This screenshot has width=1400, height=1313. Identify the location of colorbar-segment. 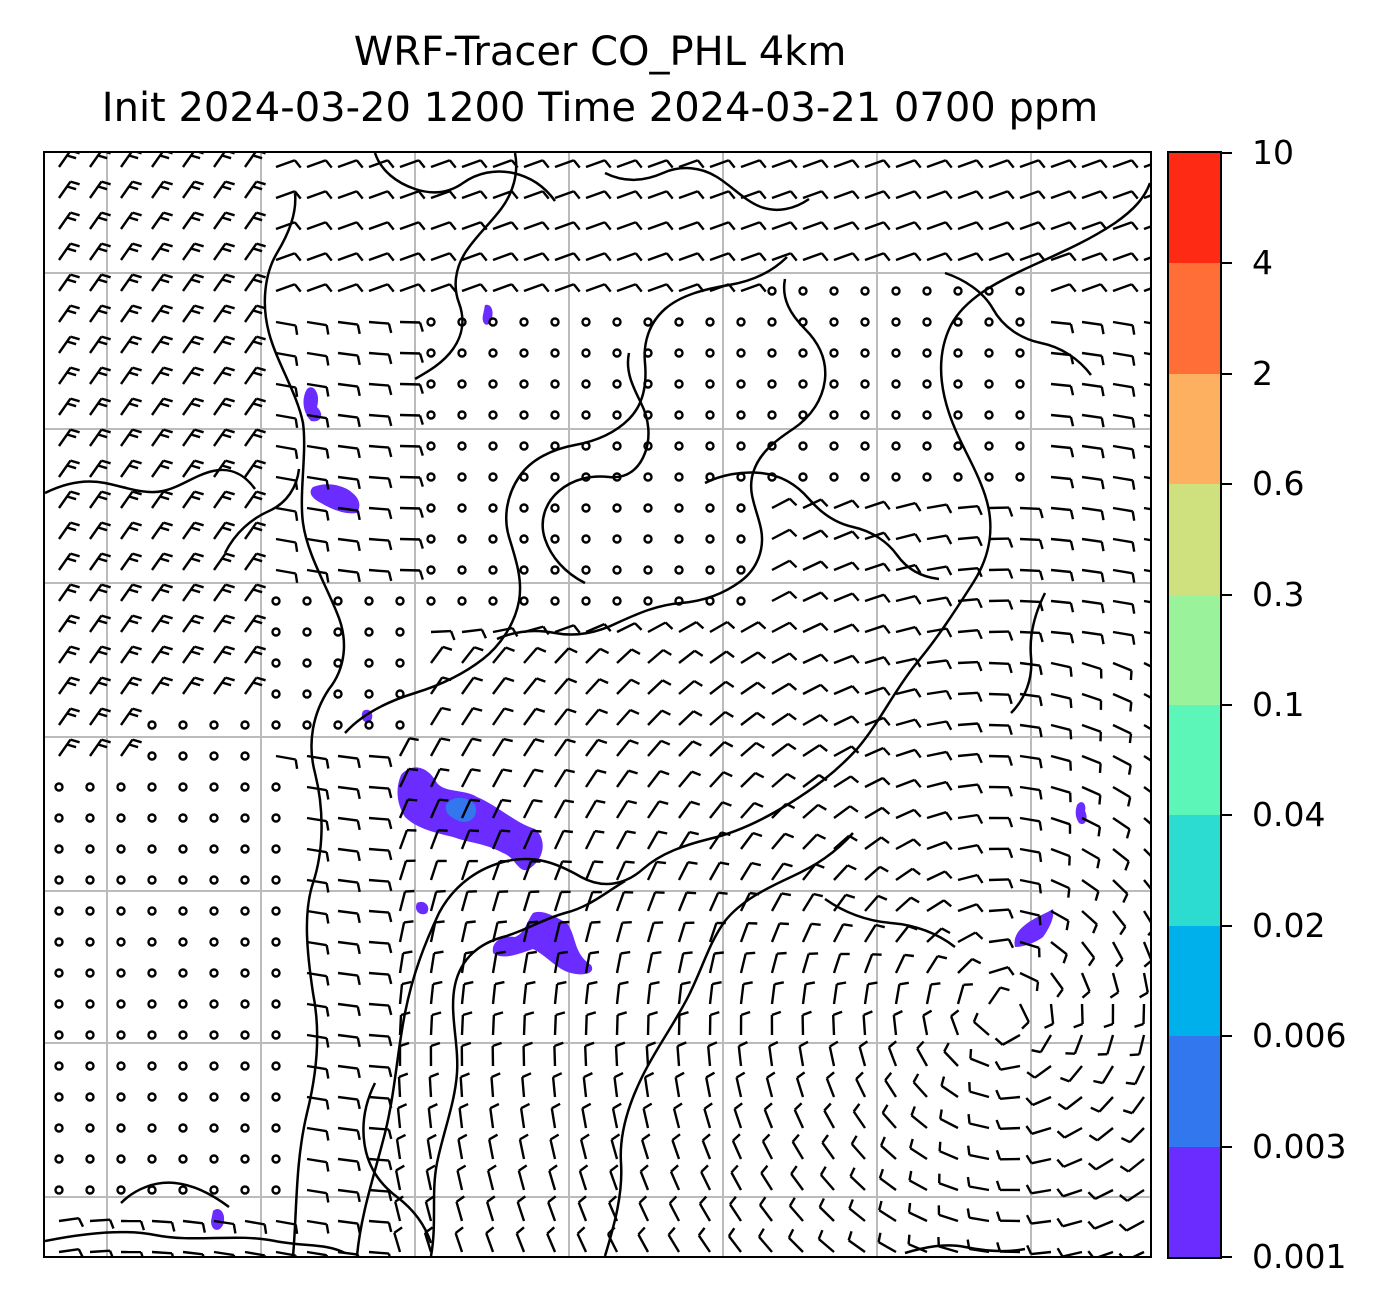
(1194, 870).